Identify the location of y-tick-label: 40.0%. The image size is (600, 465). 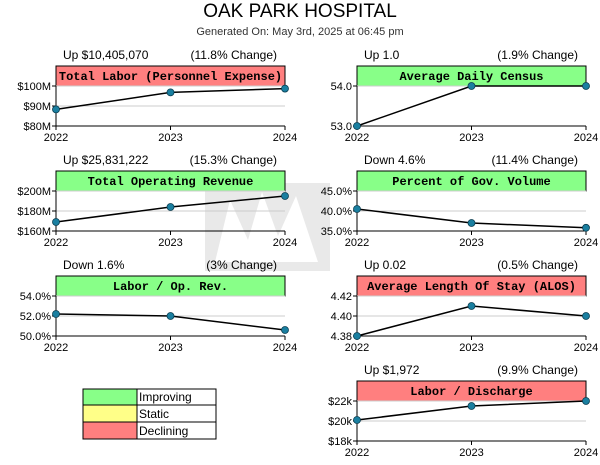
(336, 212).